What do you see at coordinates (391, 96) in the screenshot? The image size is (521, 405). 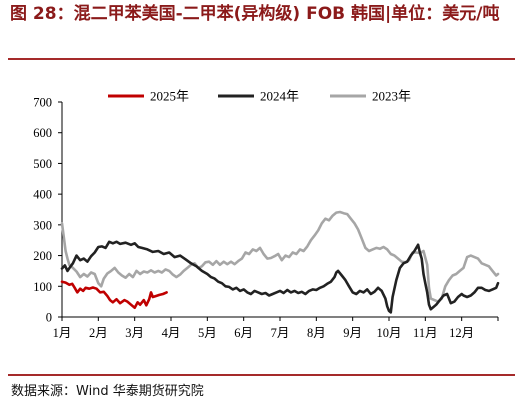 I see `legend-label: 2023年` at bounding box center [391, 96].